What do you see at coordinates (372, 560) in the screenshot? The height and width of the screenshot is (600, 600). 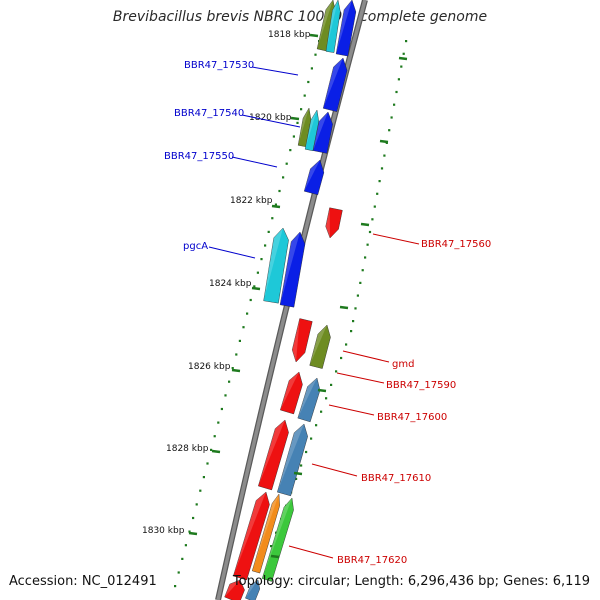 I see `gene-label: BBR47_17620` at bounding box center [372, 560].